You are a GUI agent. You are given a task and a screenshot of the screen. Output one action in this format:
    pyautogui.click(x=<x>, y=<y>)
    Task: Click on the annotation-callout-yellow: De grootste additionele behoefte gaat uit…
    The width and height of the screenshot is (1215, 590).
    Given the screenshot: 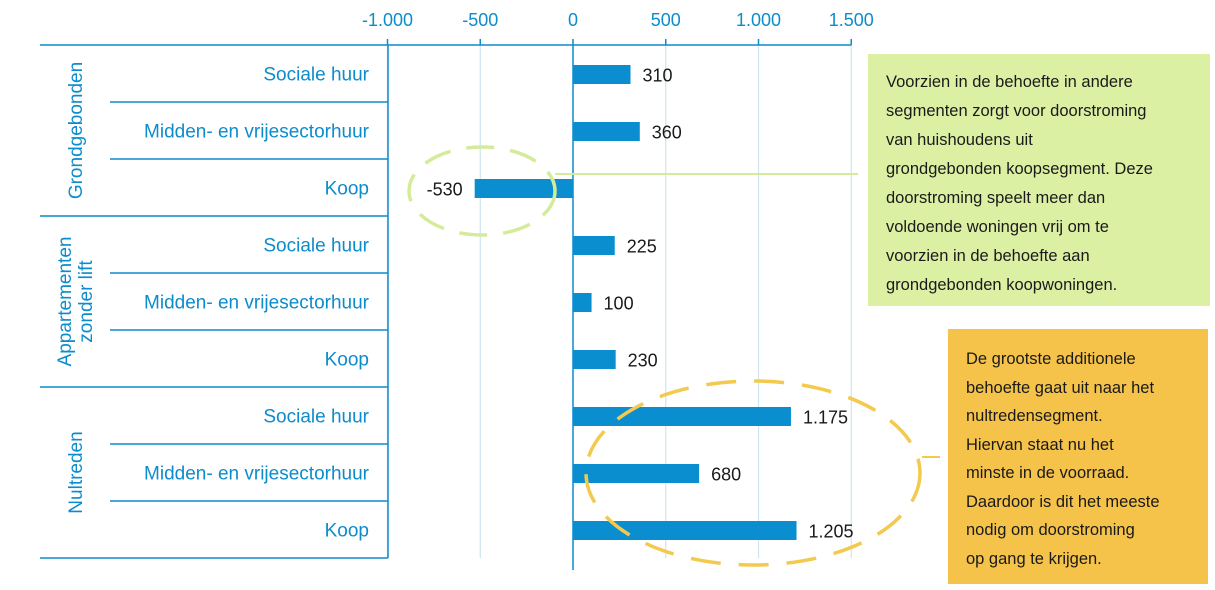 What is the action you would take?
    pyautogui.click(x=1078, y=456)
    